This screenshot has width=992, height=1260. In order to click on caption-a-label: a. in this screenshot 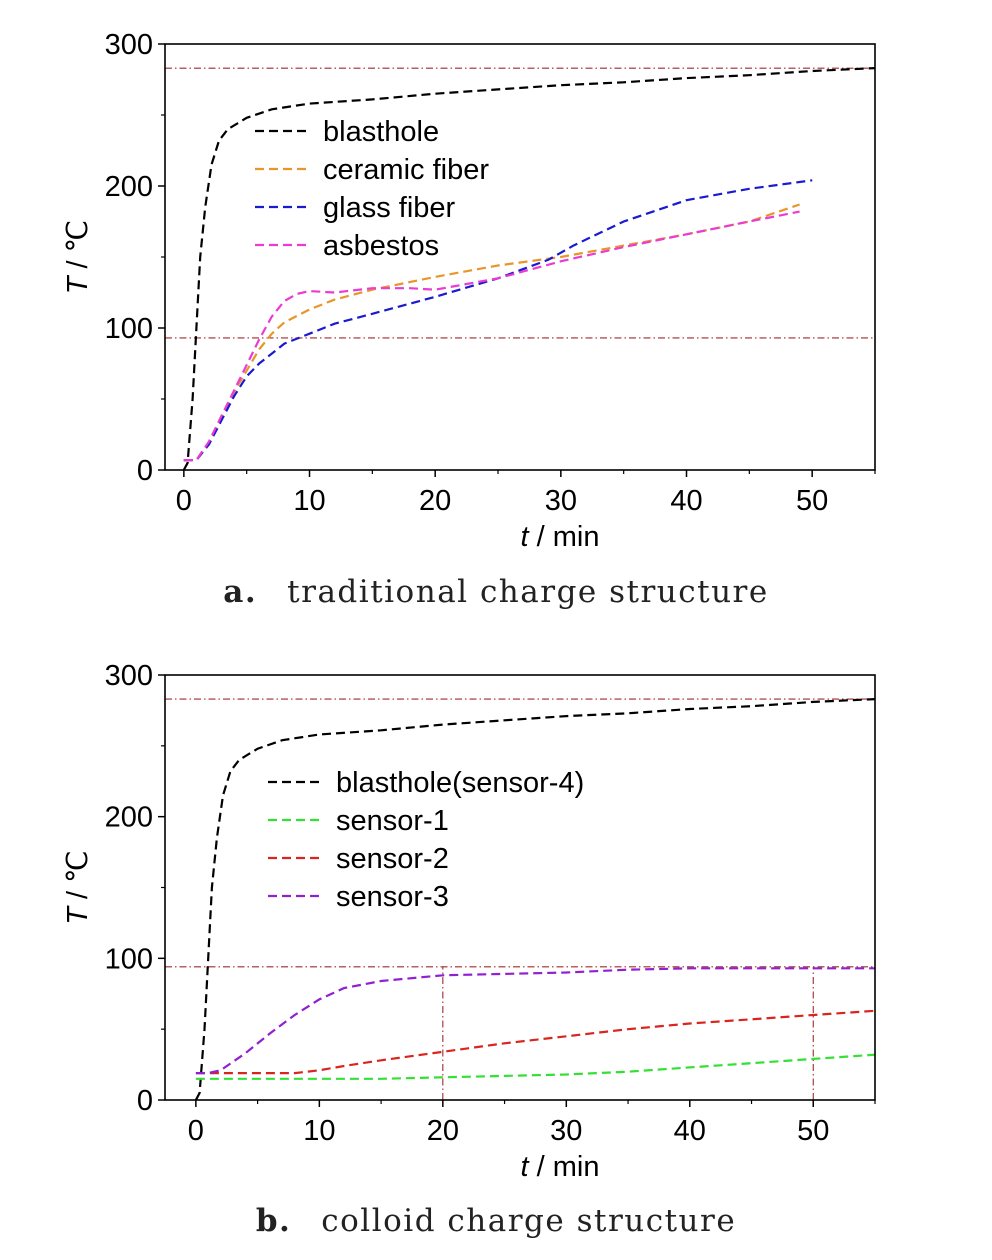, I will do `click(240, 592)`.